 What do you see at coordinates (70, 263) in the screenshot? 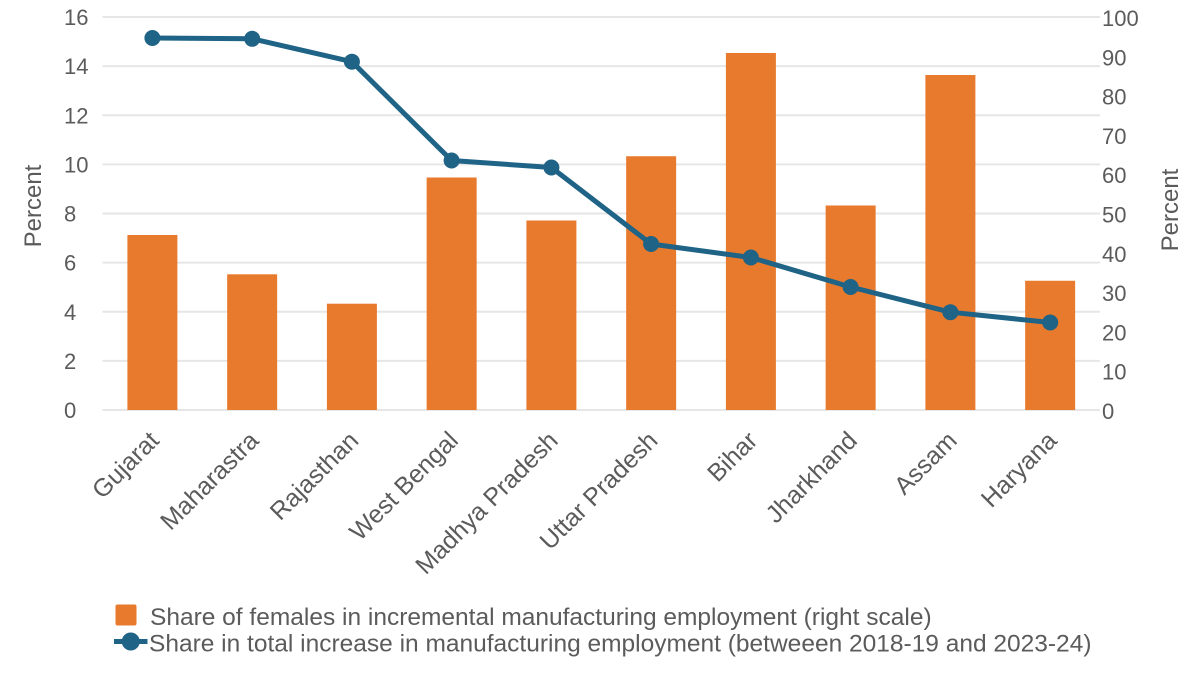
I see `svg-text: 6` at bounding box center [70, 263].